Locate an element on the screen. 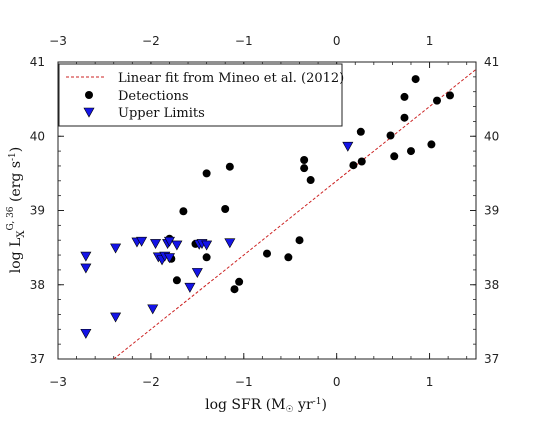  x-tick-label-top: −3 is located at coordinates (58, 41).